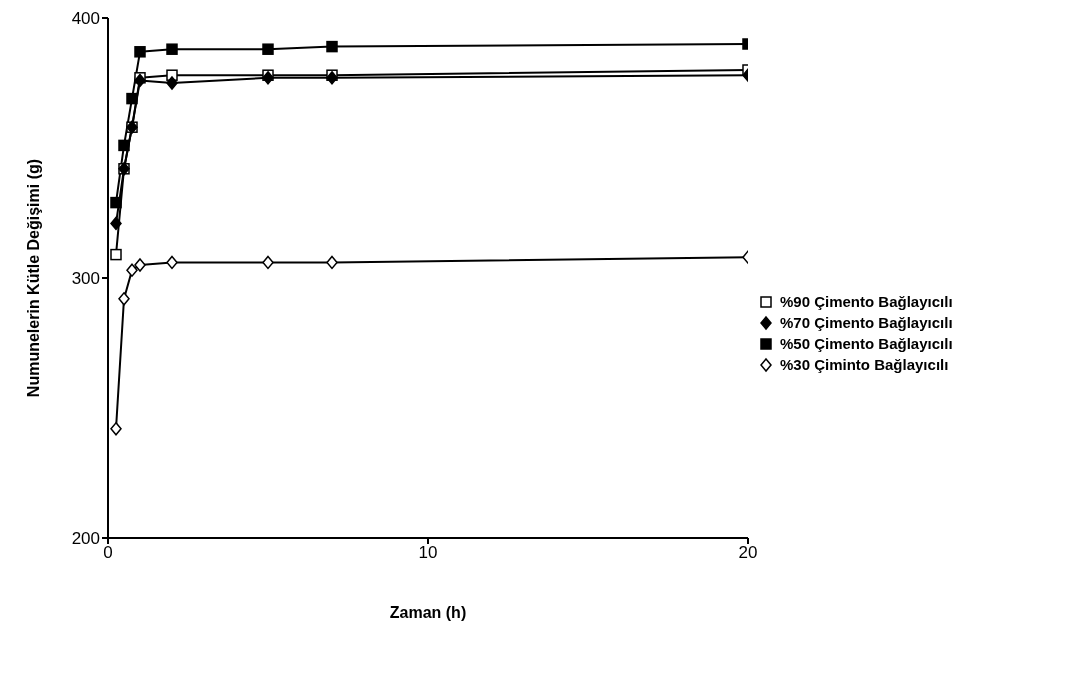  I want to click on legend-label: %30 Çiminto Bağlayıcılı, so click(864, 364).